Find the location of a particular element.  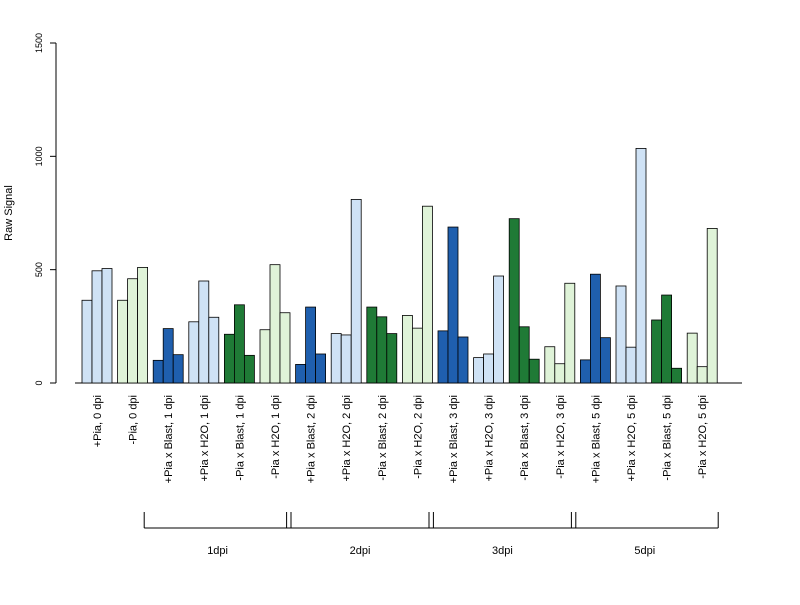

x-category-label: +Pia x H2O, 2 dpi is located at coordinates (347, 438).